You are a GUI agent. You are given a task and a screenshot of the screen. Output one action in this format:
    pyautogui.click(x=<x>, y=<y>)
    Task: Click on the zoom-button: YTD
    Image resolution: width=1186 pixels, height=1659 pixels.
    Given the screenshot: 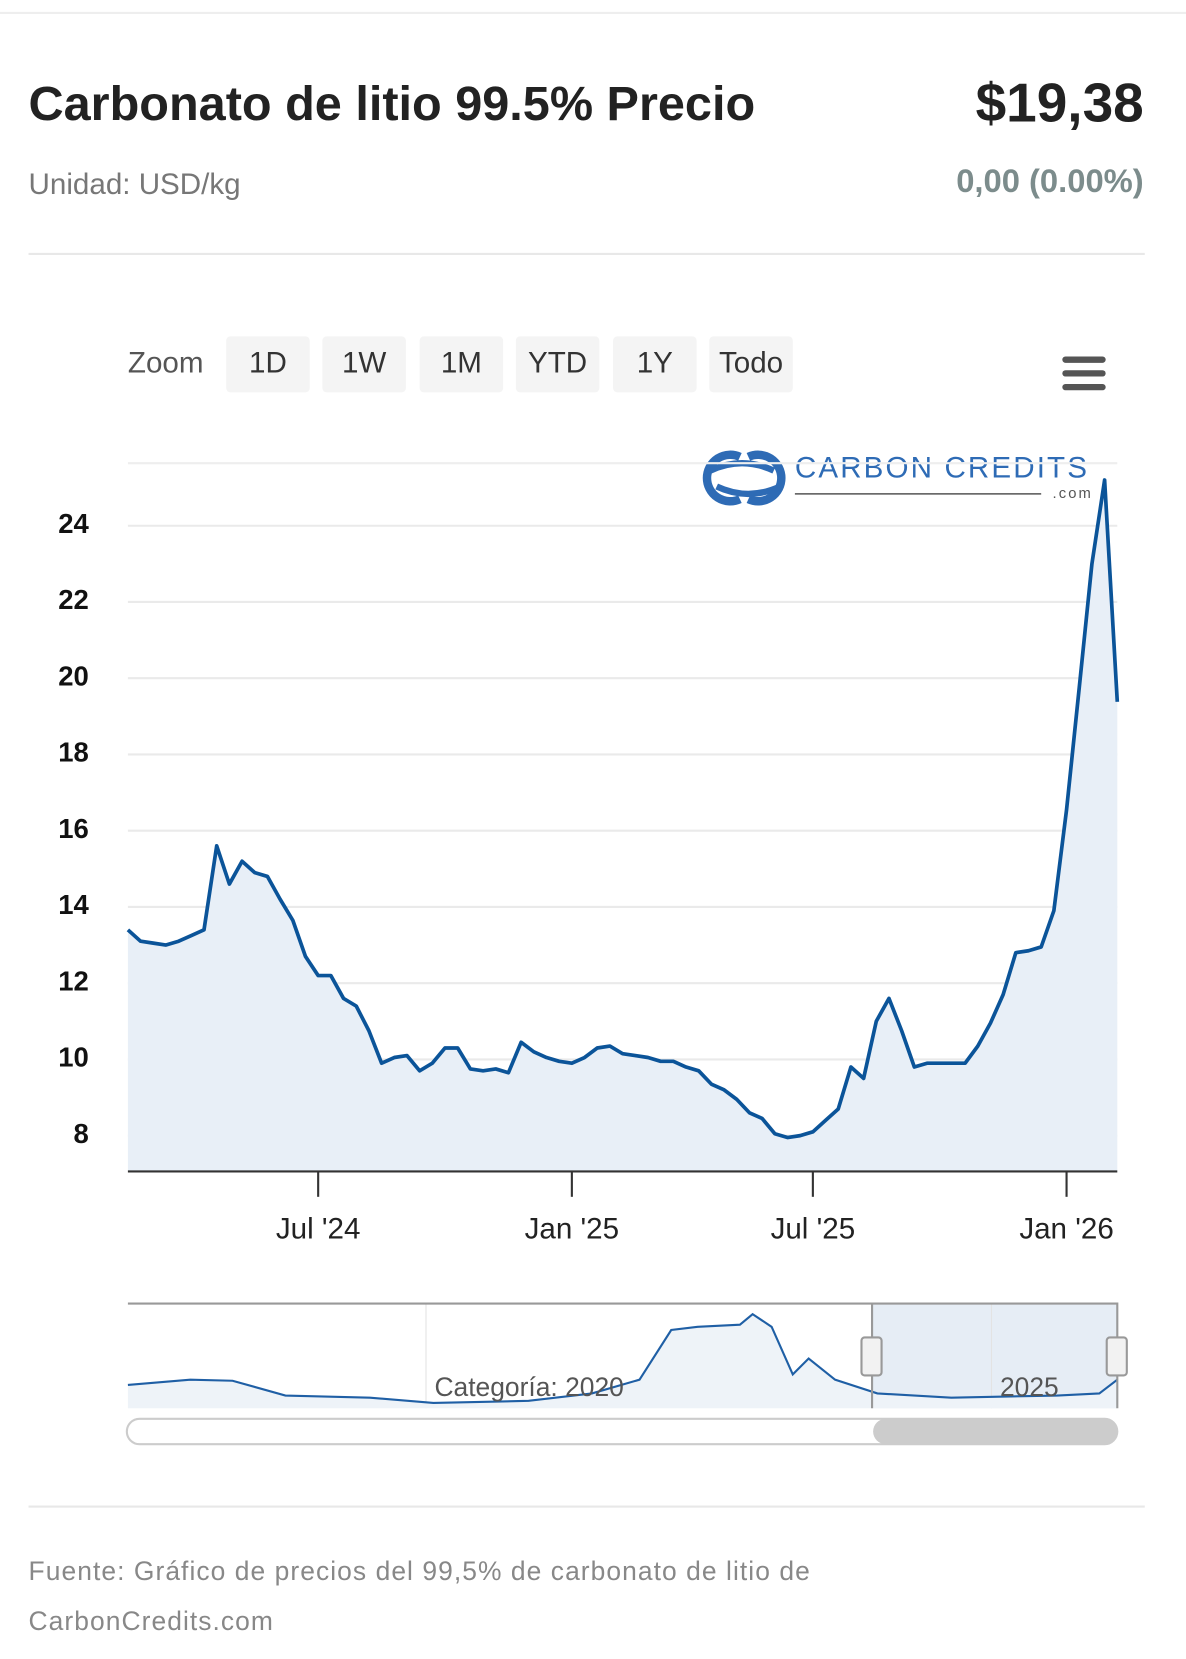 What is the action you would take?
    pyautogui.click(x=557, y=364)
    